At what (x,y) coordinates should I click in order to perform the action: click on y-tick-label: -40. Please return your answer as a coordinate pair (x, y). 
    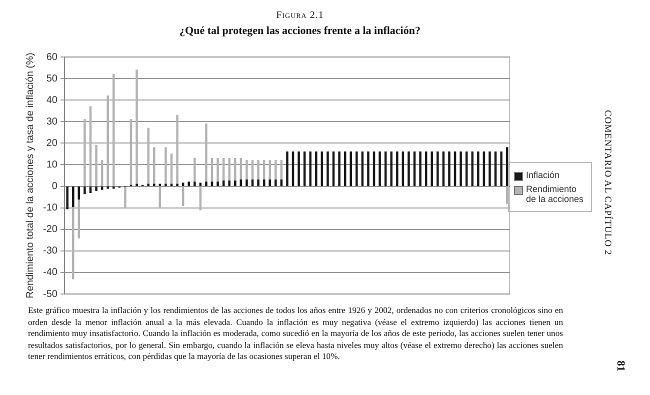
    Looking at the image, I should click on (50, 272).